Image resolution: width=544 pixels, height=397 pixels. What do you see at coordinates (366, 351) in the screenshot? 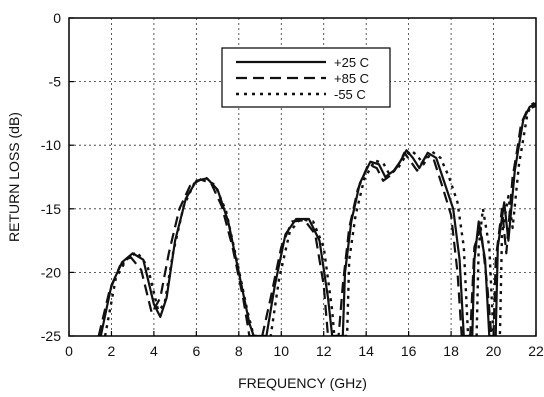
I see `x-tick-label: 14` at bounding box center [366, 351].